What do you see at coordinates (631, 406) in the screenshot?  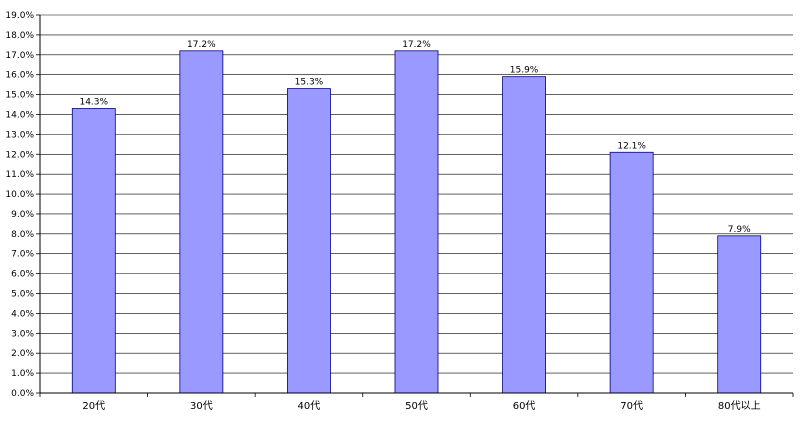 I see `x-category-label: 70代` at bounding box center [631, 406].